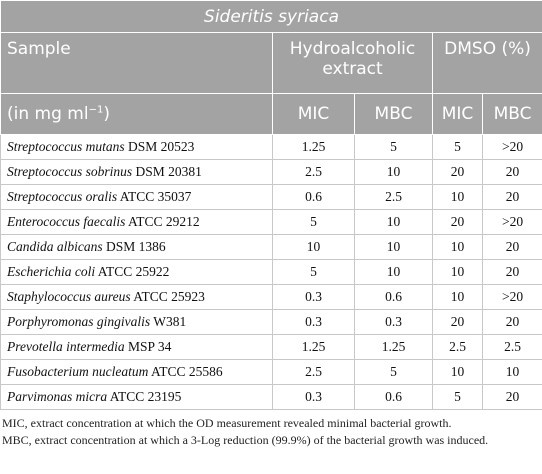 This screenshot has width=542, height=474. I want to click on sample-cell: Enterococcus faecalis ATCC 29212, so click(136, 222).